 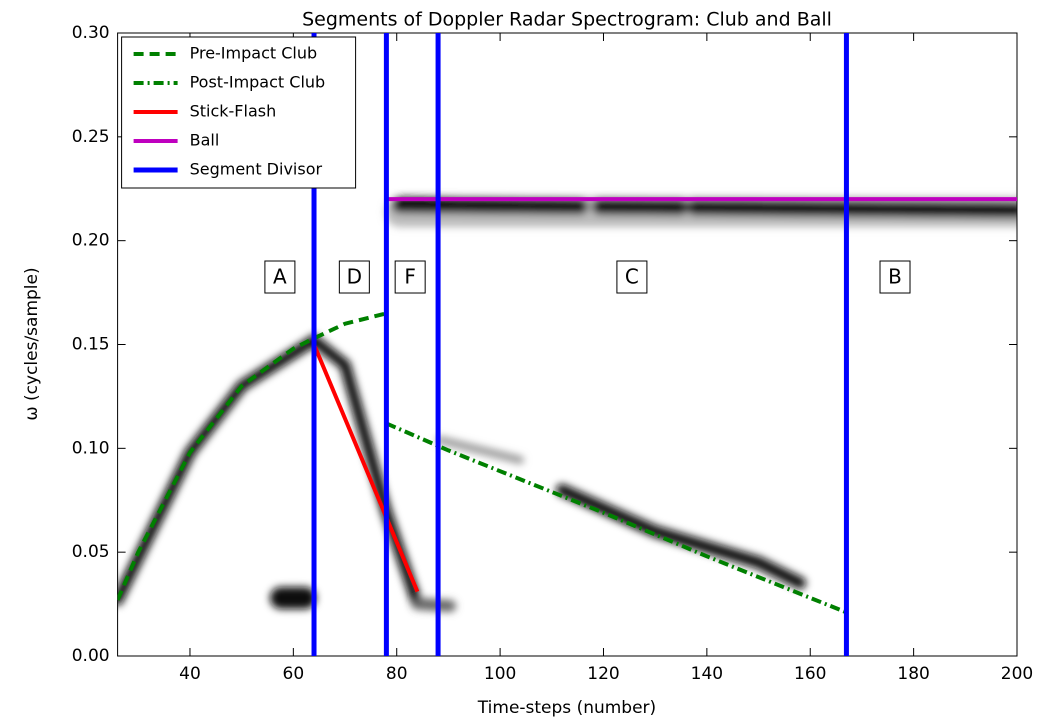 I want to click on x-tick-label: 120, so click(x=603, y=674).